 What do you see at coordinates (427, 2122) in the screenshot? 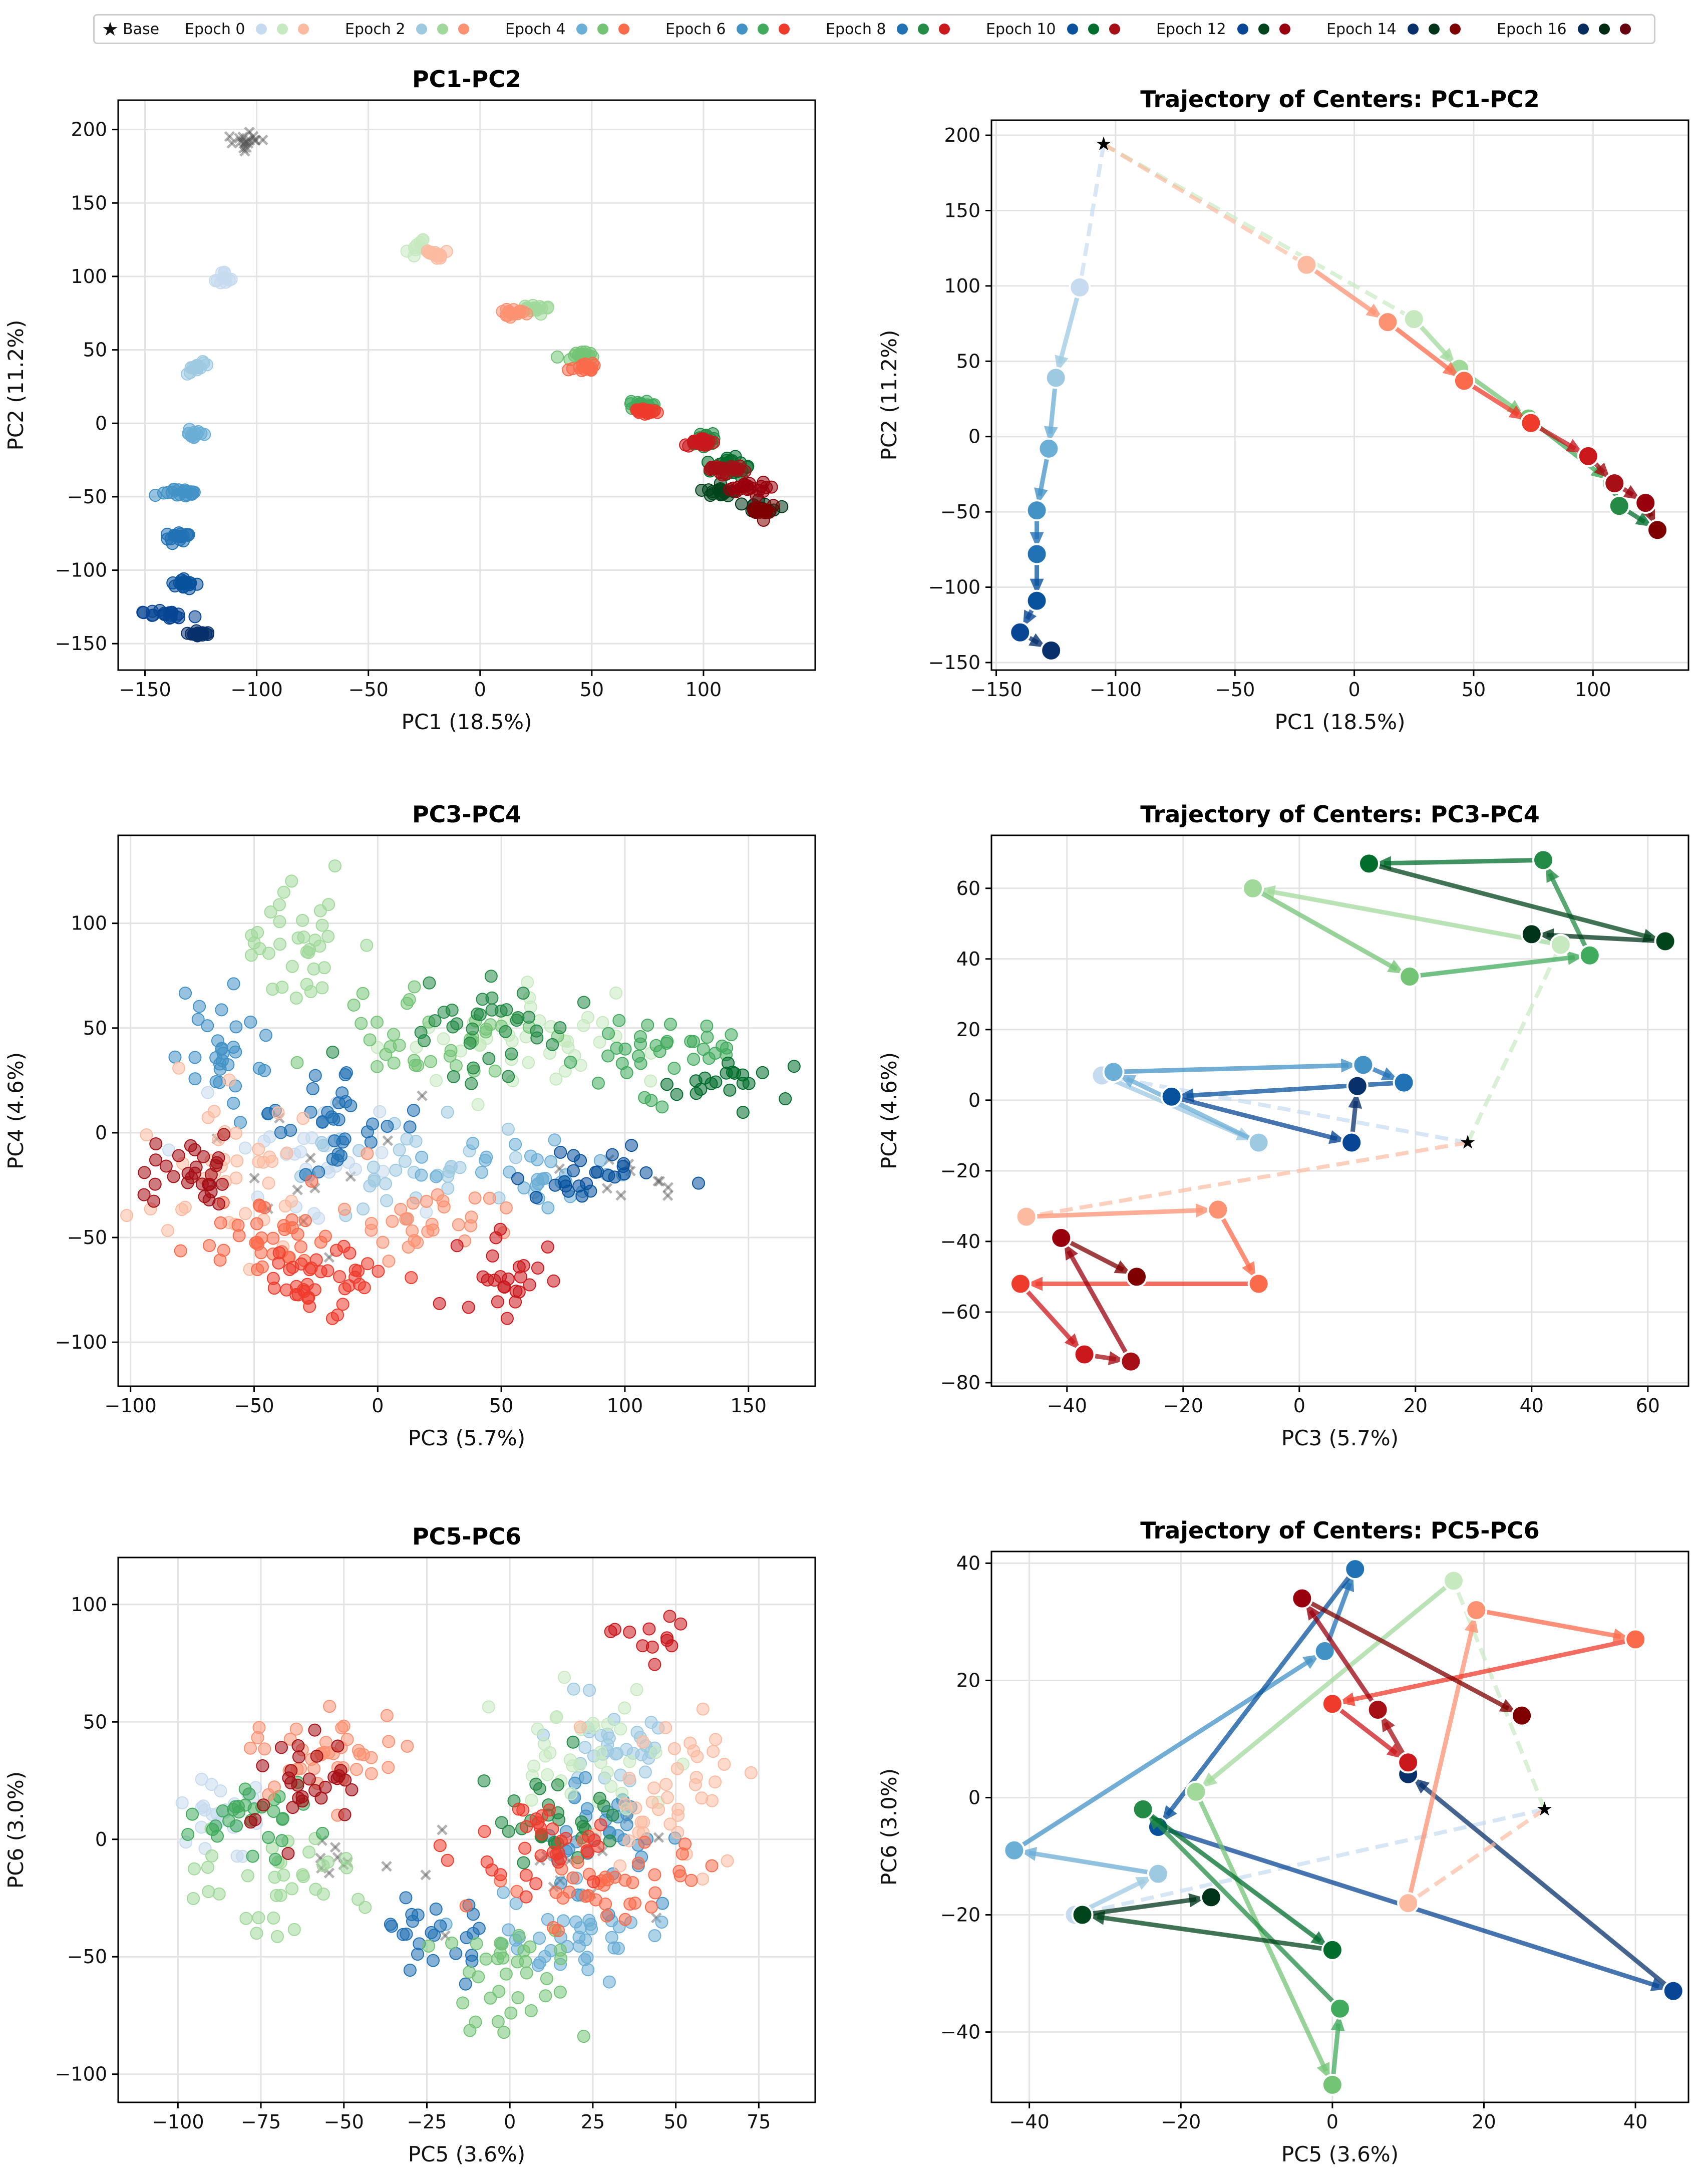
I see `x-tick-label: −25` at bounding box center [427, 2122].